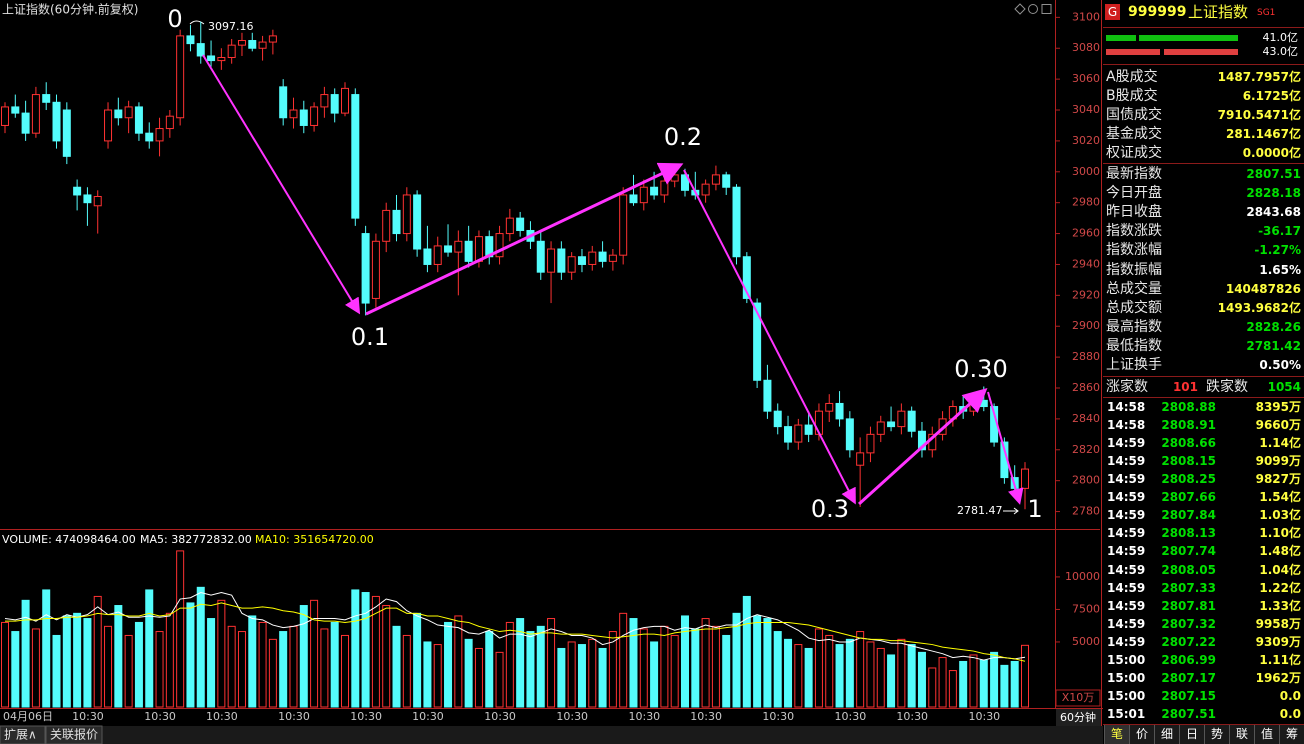 The width and height of the screenshot is (1304, 744). Describe the element at coordinates (1201, 52) in the screenshot. I see `sell-bar` at that location.